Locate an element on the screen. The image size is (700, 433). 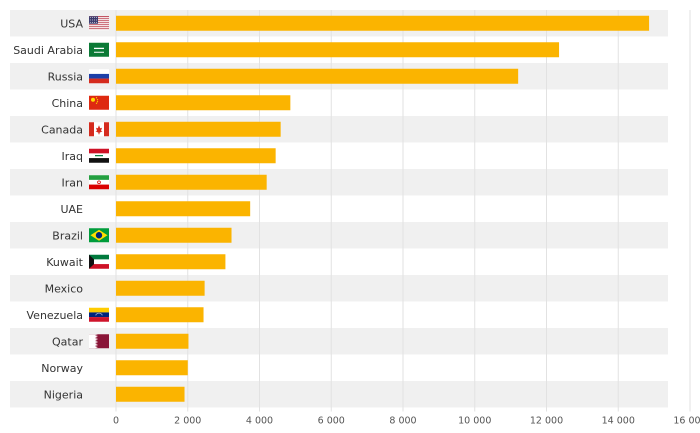
us-flag-icon is located at coordinates (99, 23).